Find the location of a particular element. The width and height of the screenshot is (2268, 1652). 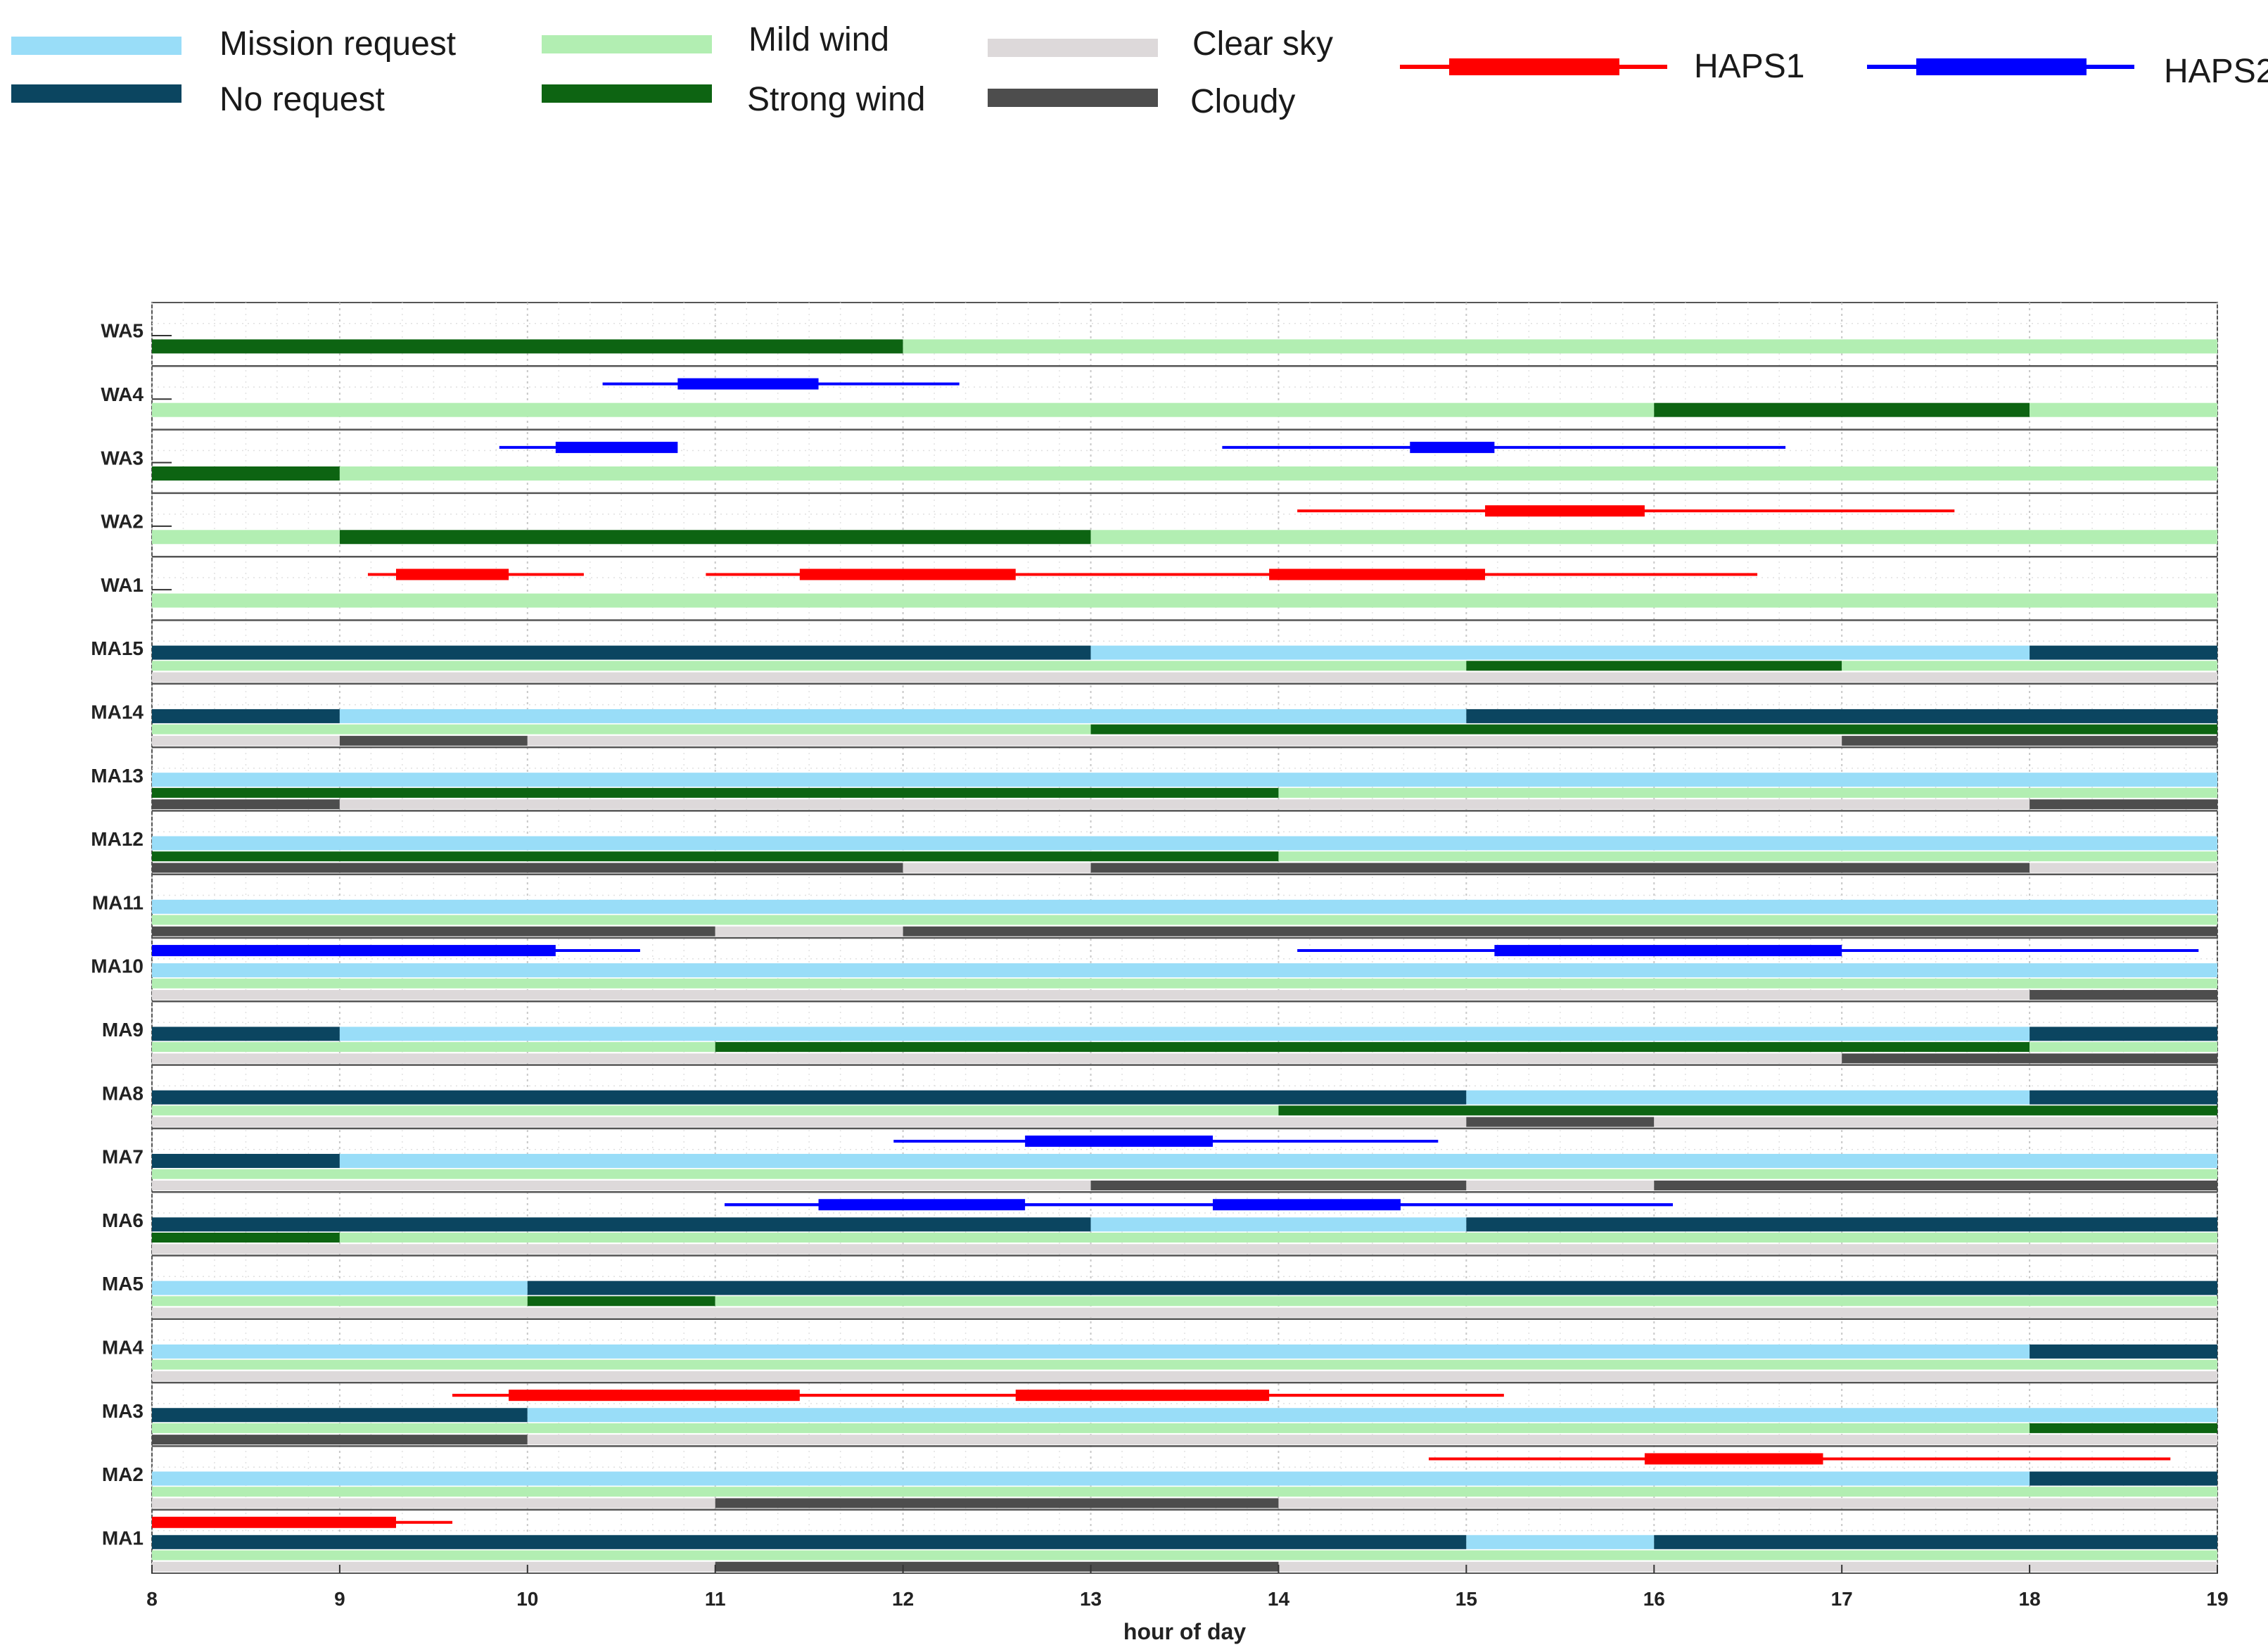

row-label: MA12 is located at coordinates (118, 839).